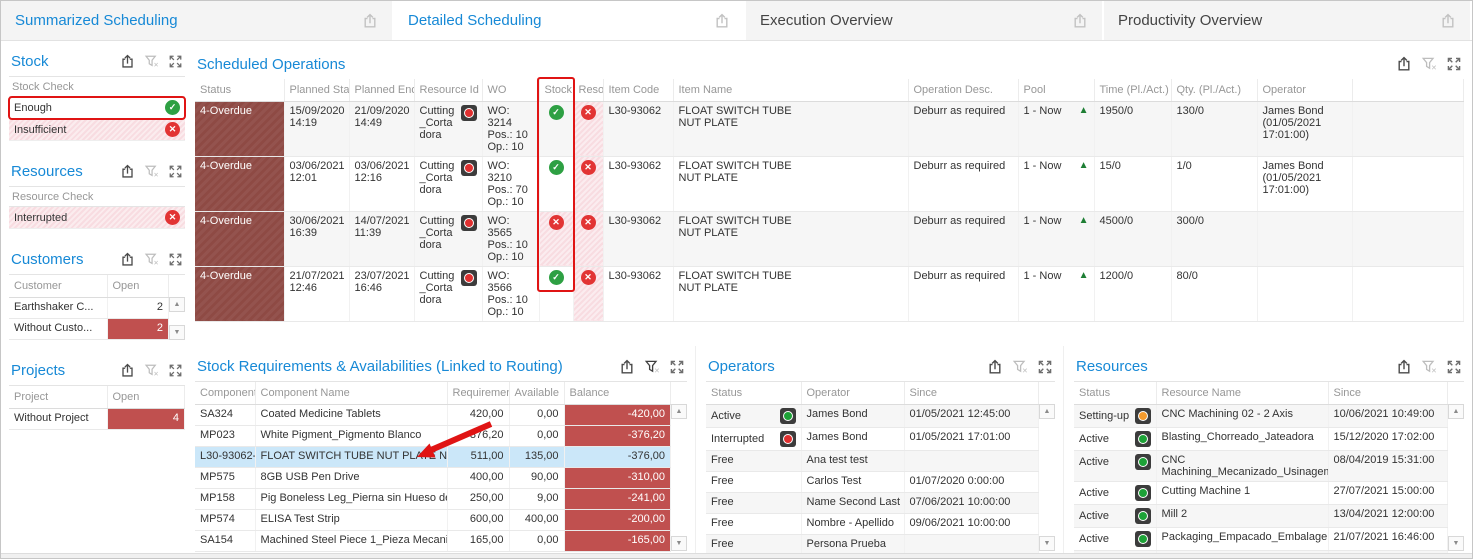 This screenshot has height=559, width=1473. What do you see at coordinates (1133, 90) in the screenshot?
I see `column-header-time: Time (Pl./Act.)` at bounding box center [1133, 90].